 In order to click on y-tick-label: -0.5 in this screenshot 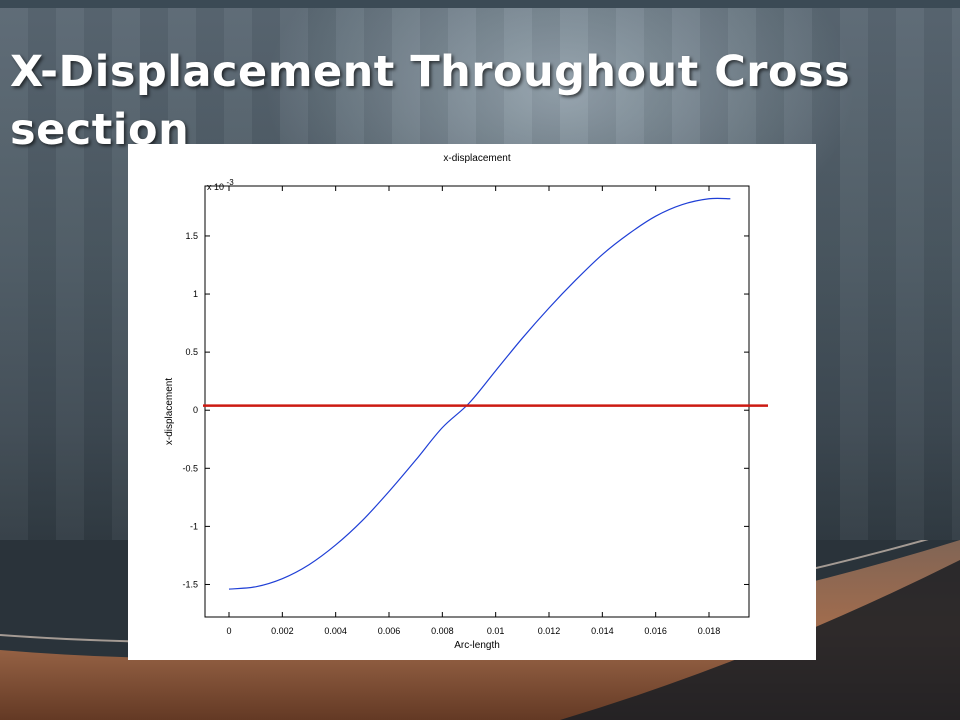, I will do `click(190, 468)`.